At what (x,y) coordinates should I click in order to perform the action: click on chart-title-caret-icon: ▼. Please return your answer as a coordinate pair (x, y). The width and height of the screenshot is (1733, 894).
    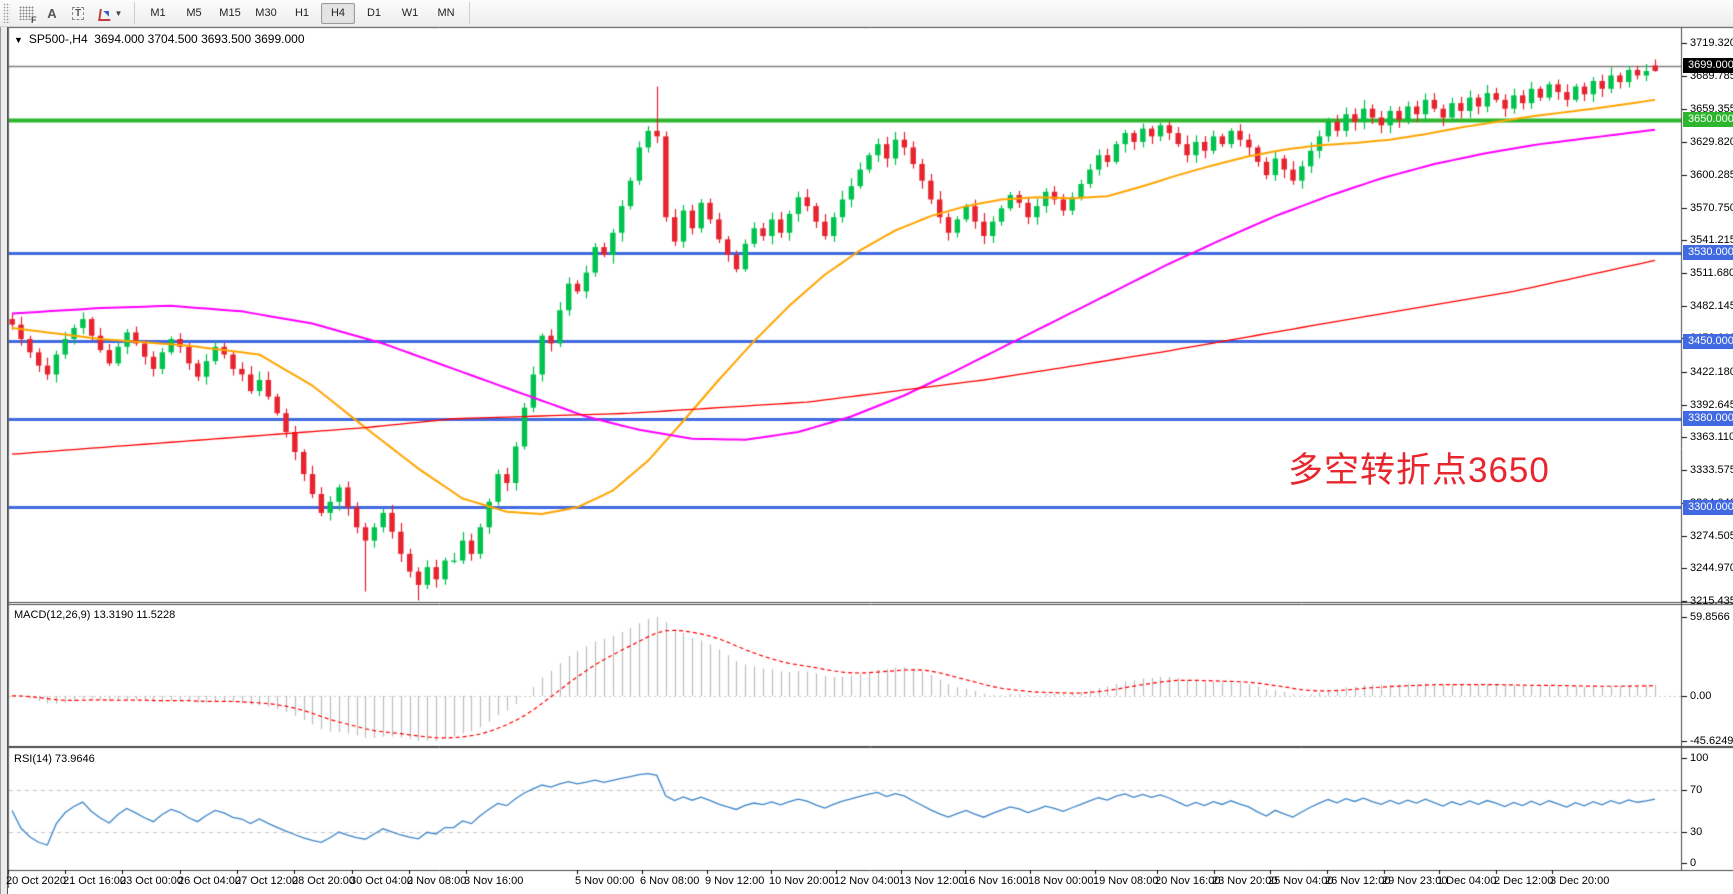
    Looking at the image, I should click on (18, 40).